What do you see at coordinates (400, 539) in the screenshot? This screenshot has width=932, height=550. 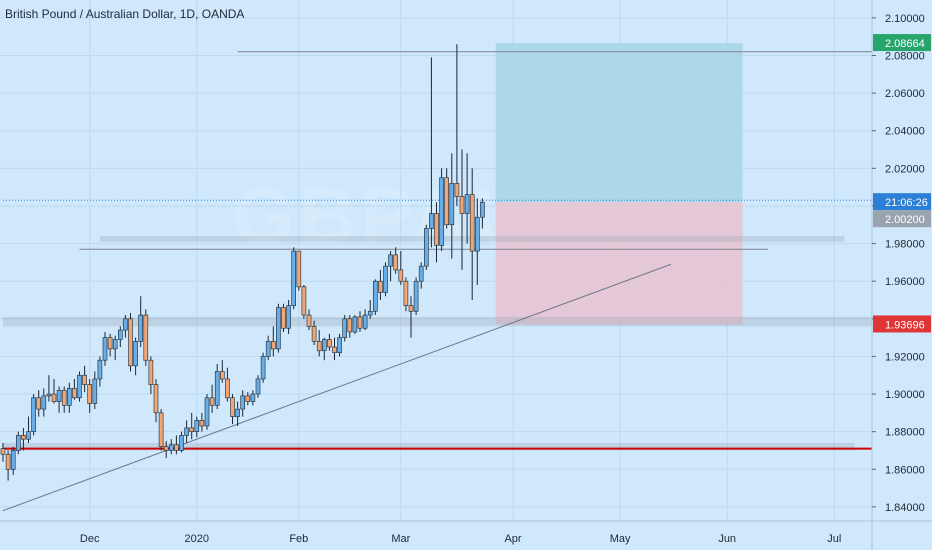 I see `x-tick-label: Mar` at bounding box center [400, 539].